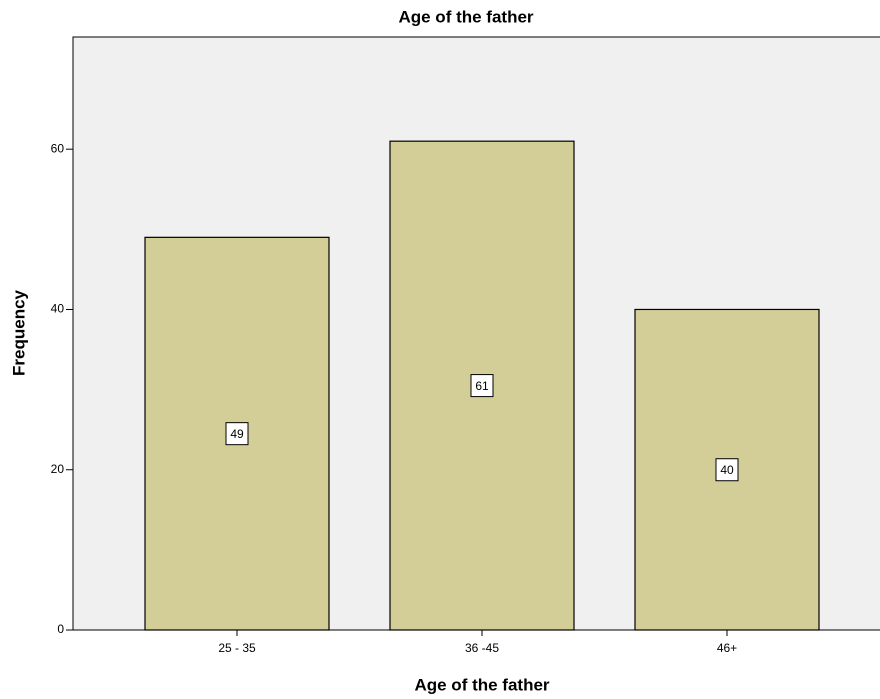  I want to click on value-label: 61, so click(482, 386).